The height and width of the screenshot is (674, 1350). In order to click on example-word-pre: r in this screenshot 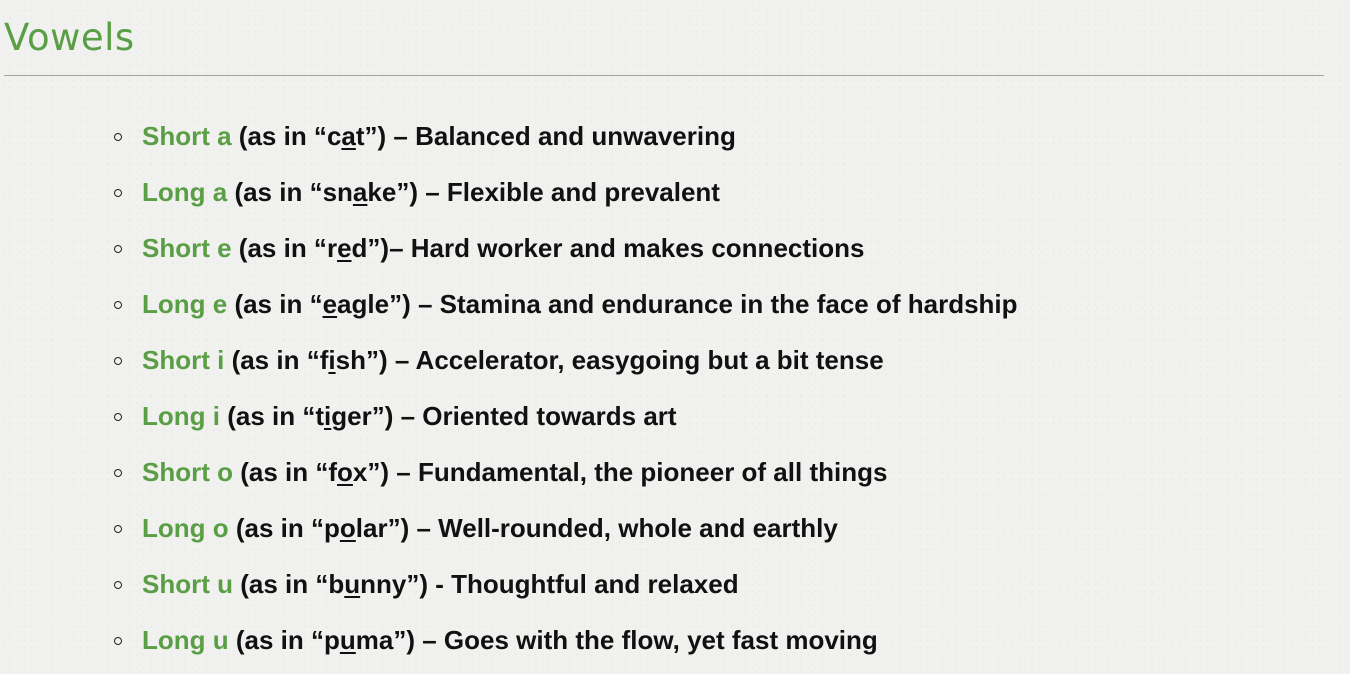, I will do `click(332, 247)`.